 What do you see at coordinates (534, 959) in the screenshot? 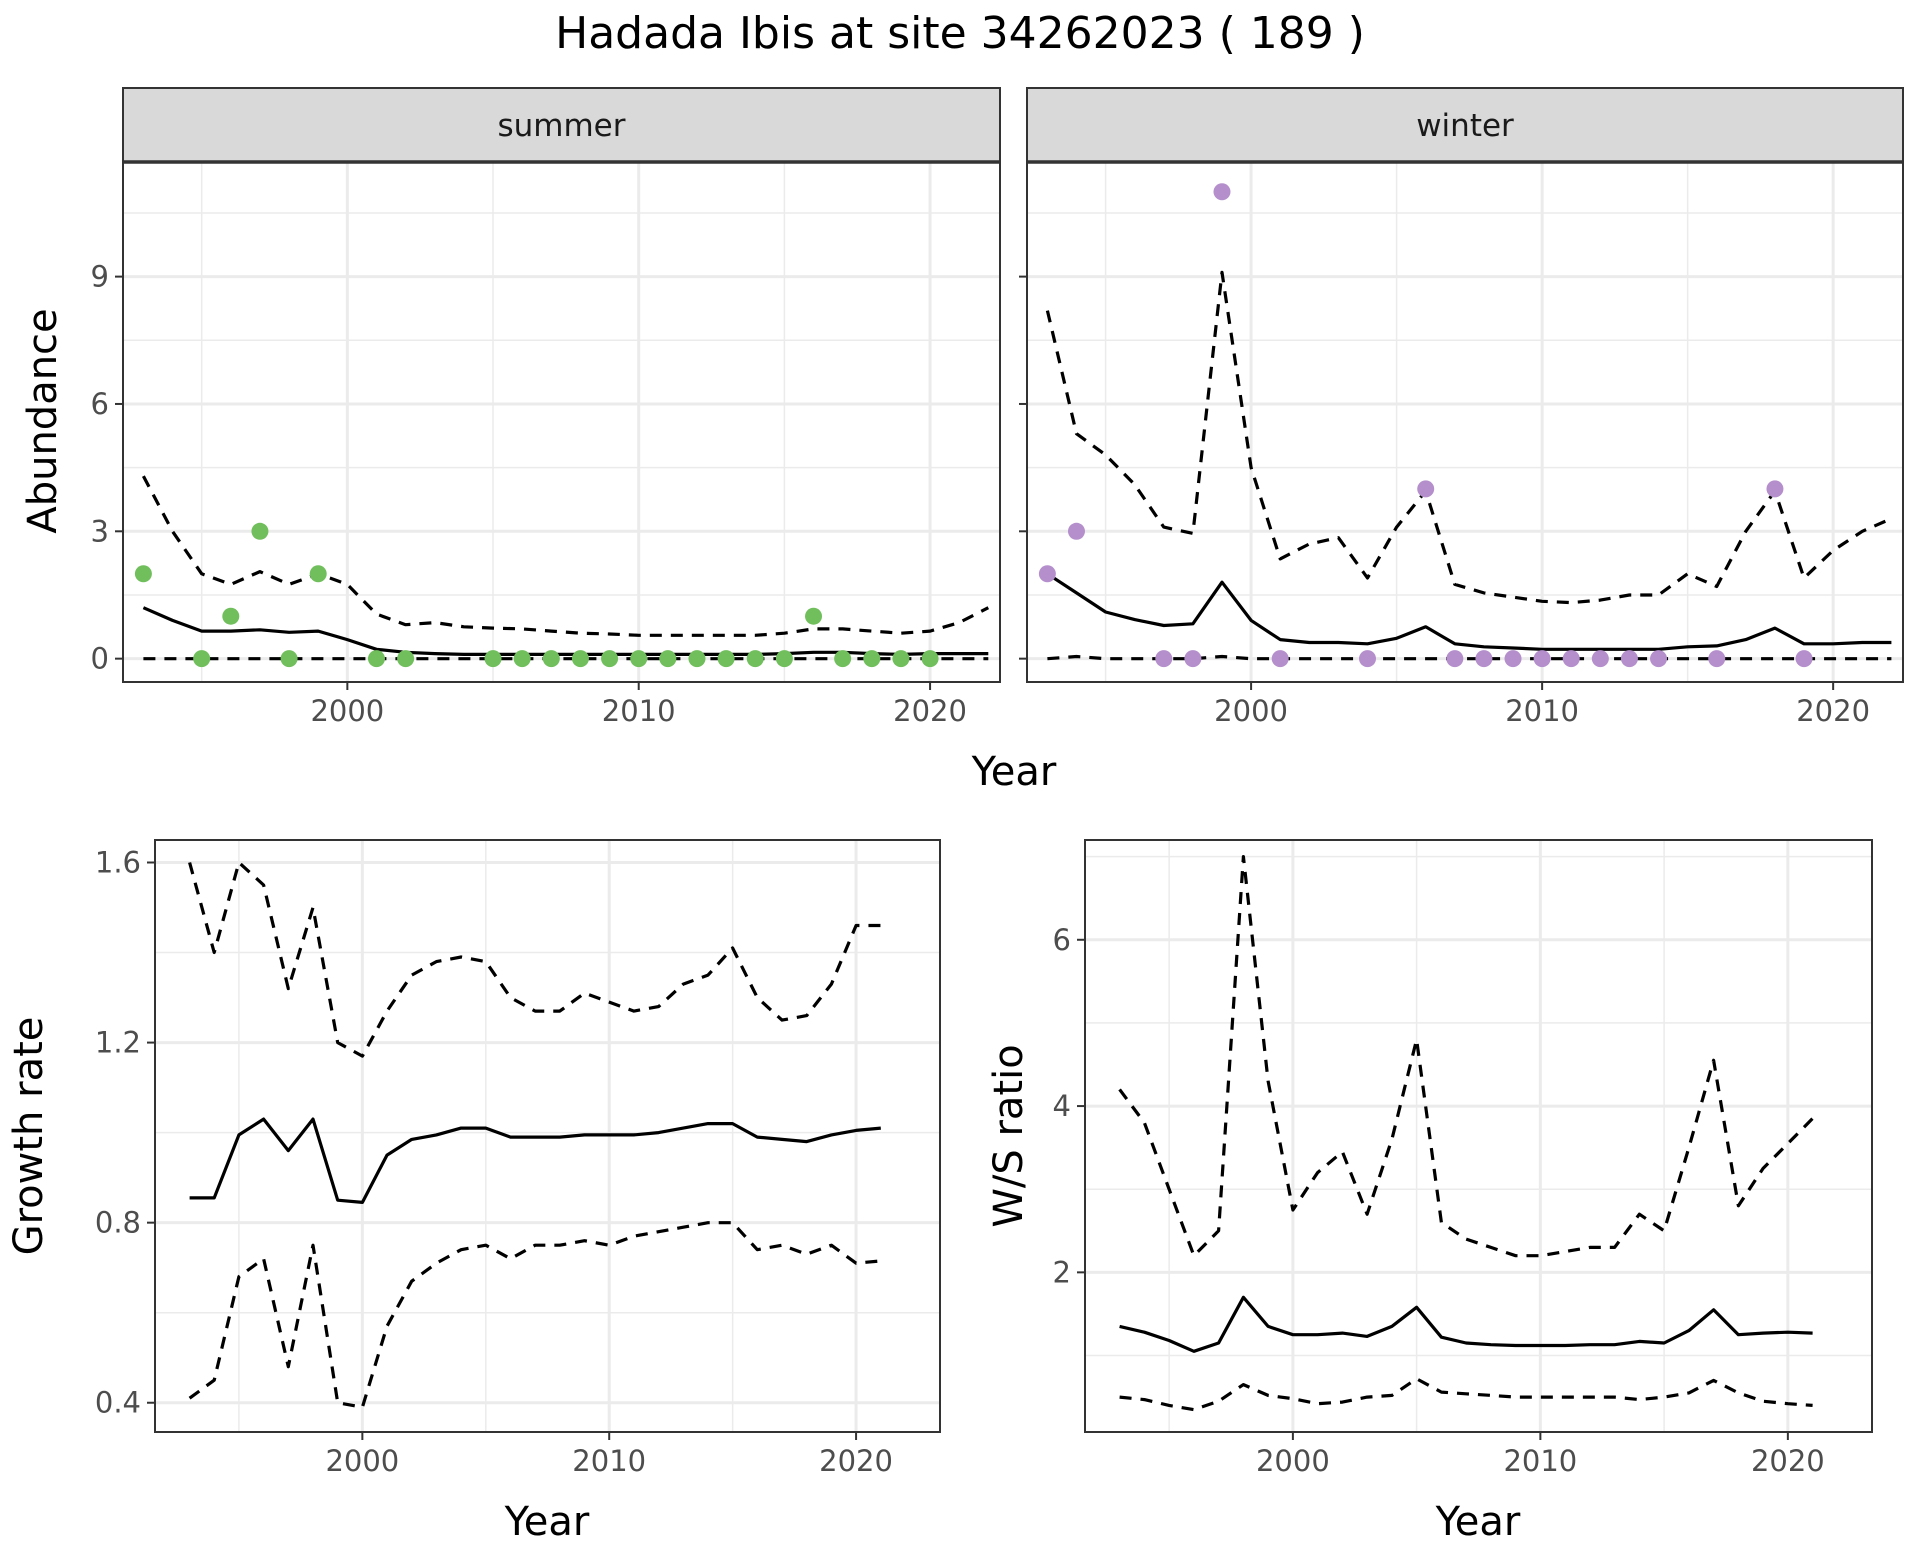
I see `growth-upper-line` at bounding box center [534, 959].